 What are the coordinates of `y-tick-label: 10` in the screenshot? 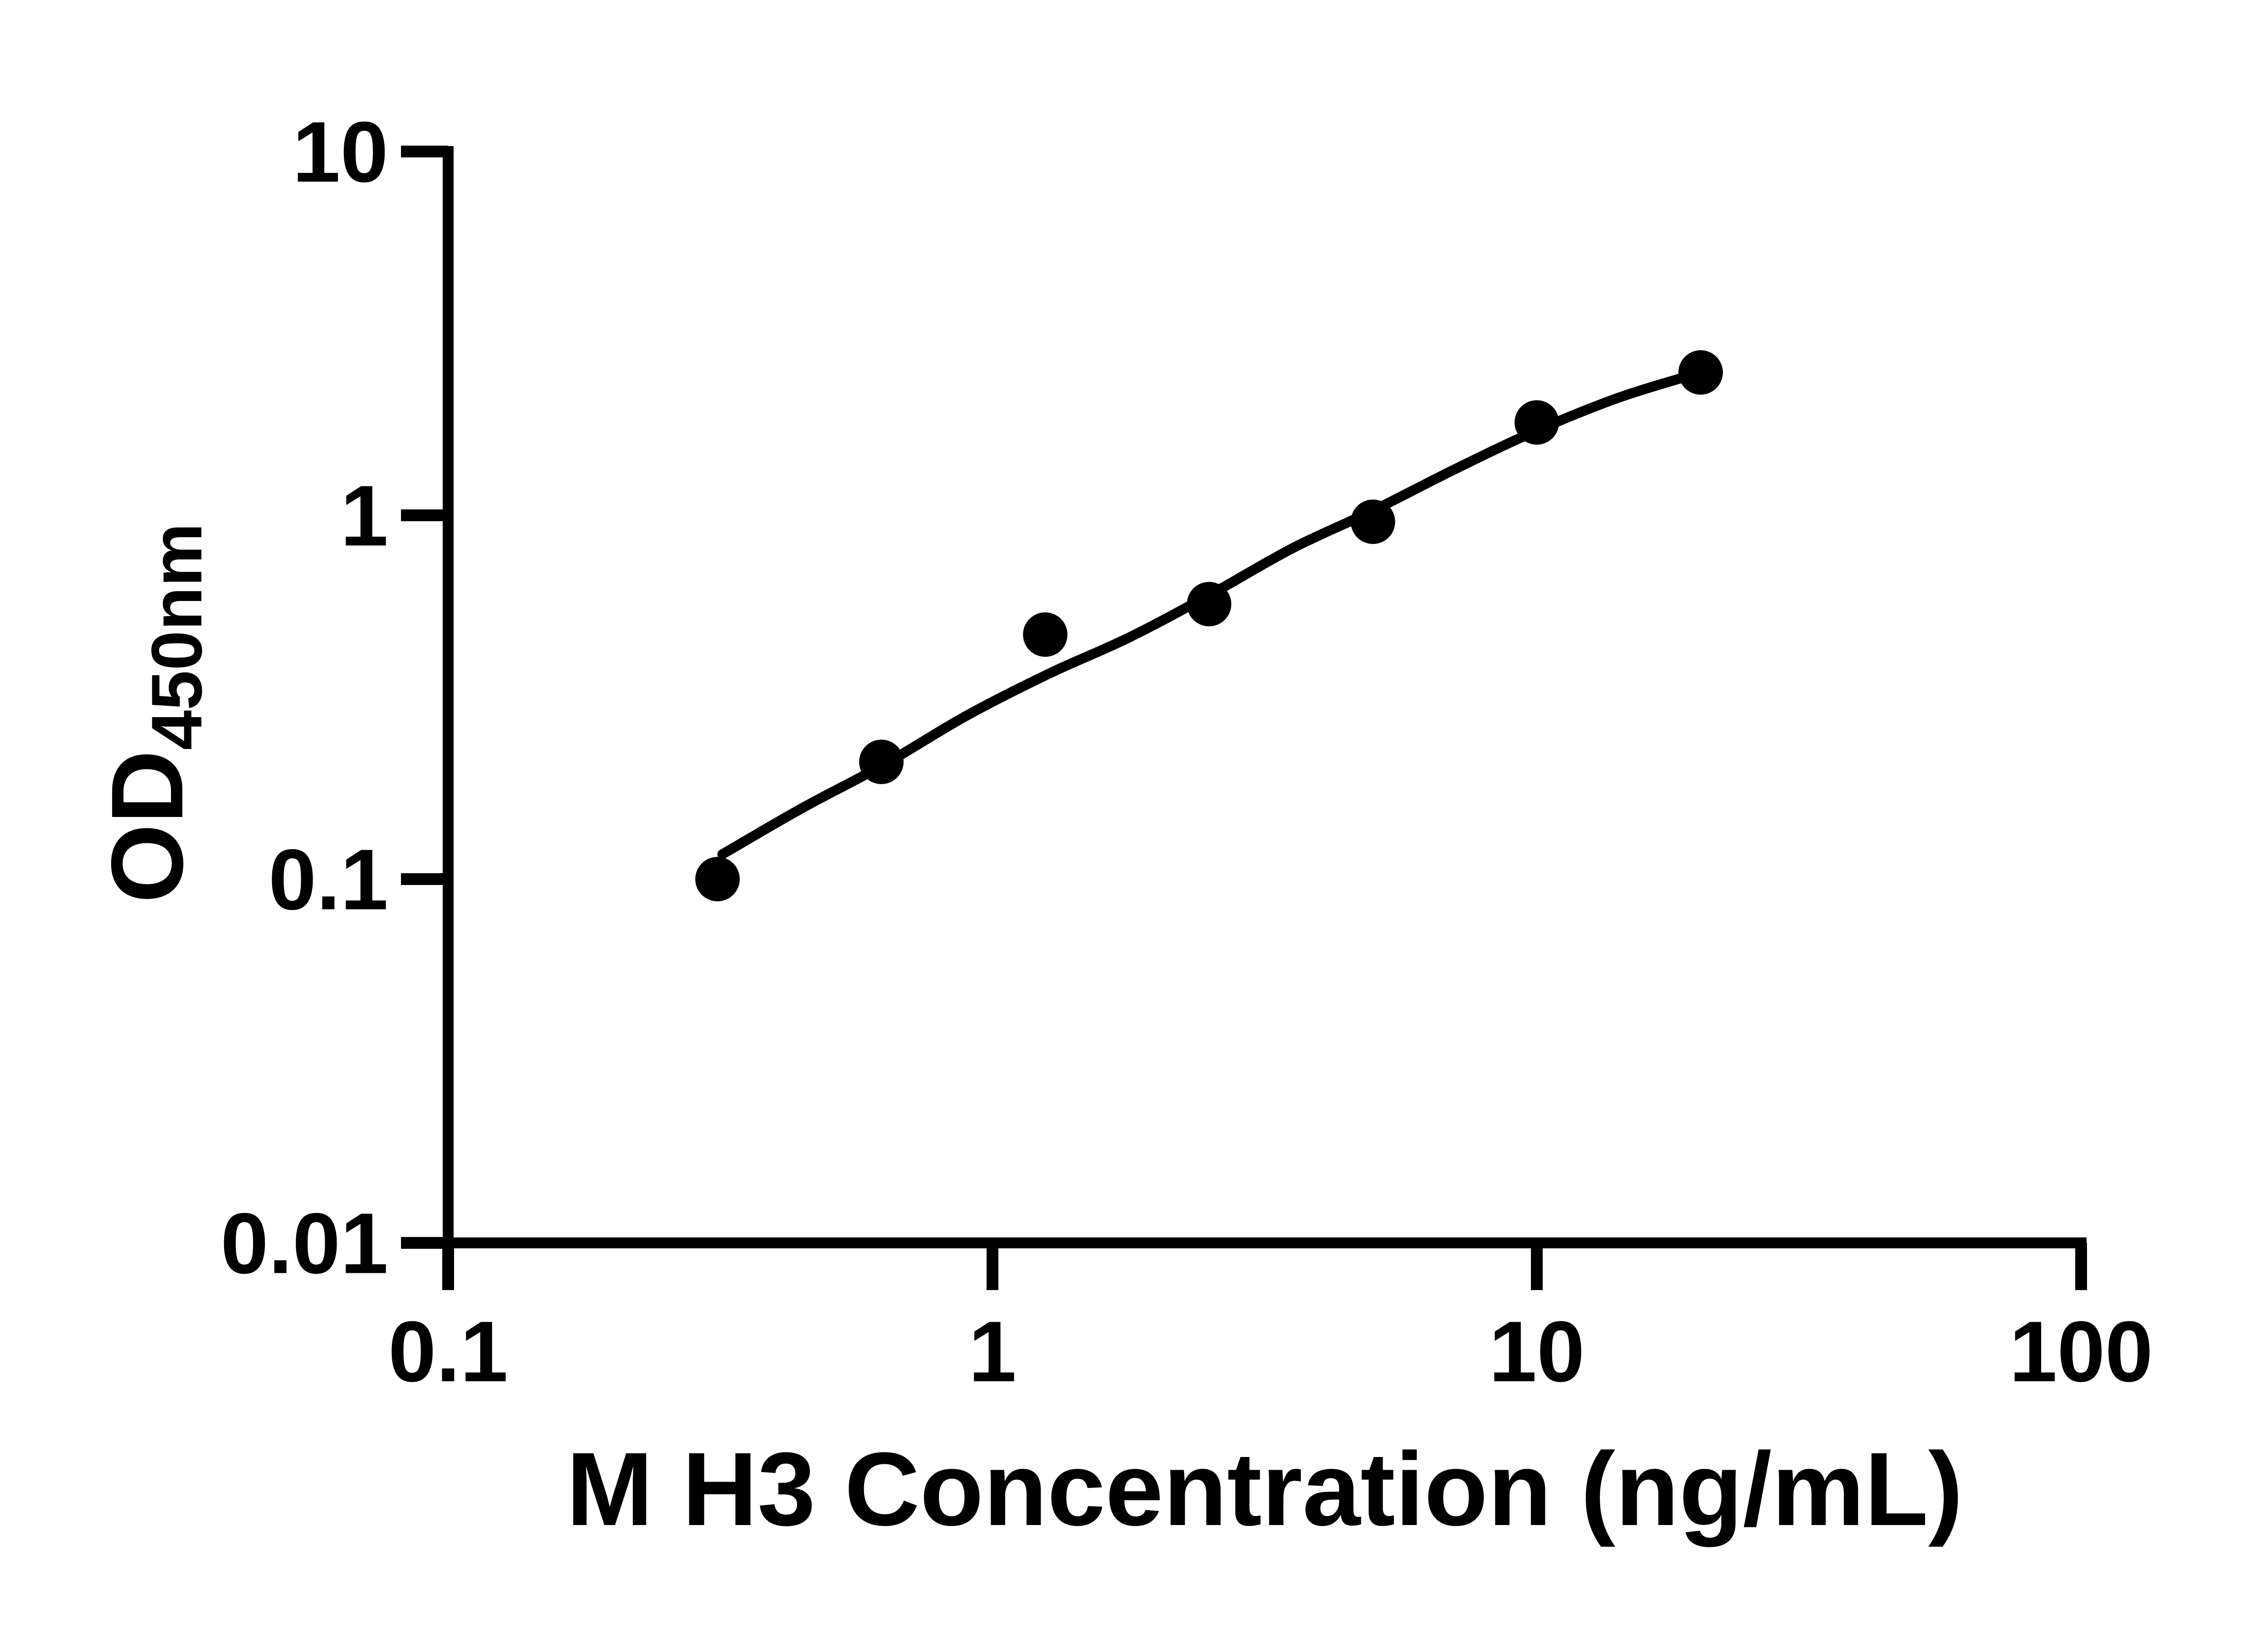 It's located at (340, 152).